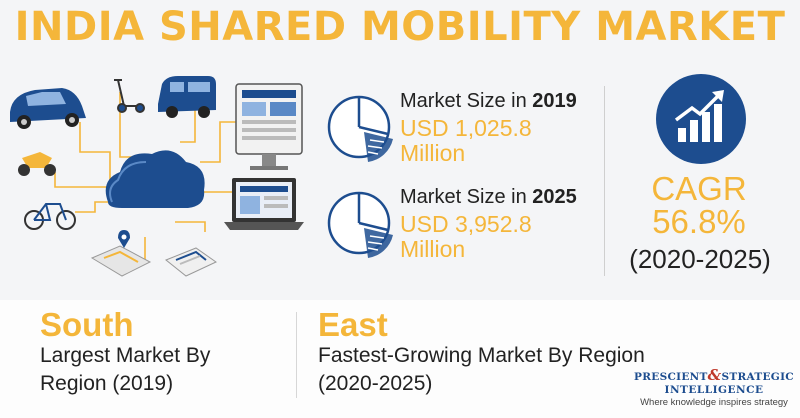 The width and height of the screenshot is (800, 418). I want to click on logo-word-prescient: PRESCIENT, so click(671, 377).